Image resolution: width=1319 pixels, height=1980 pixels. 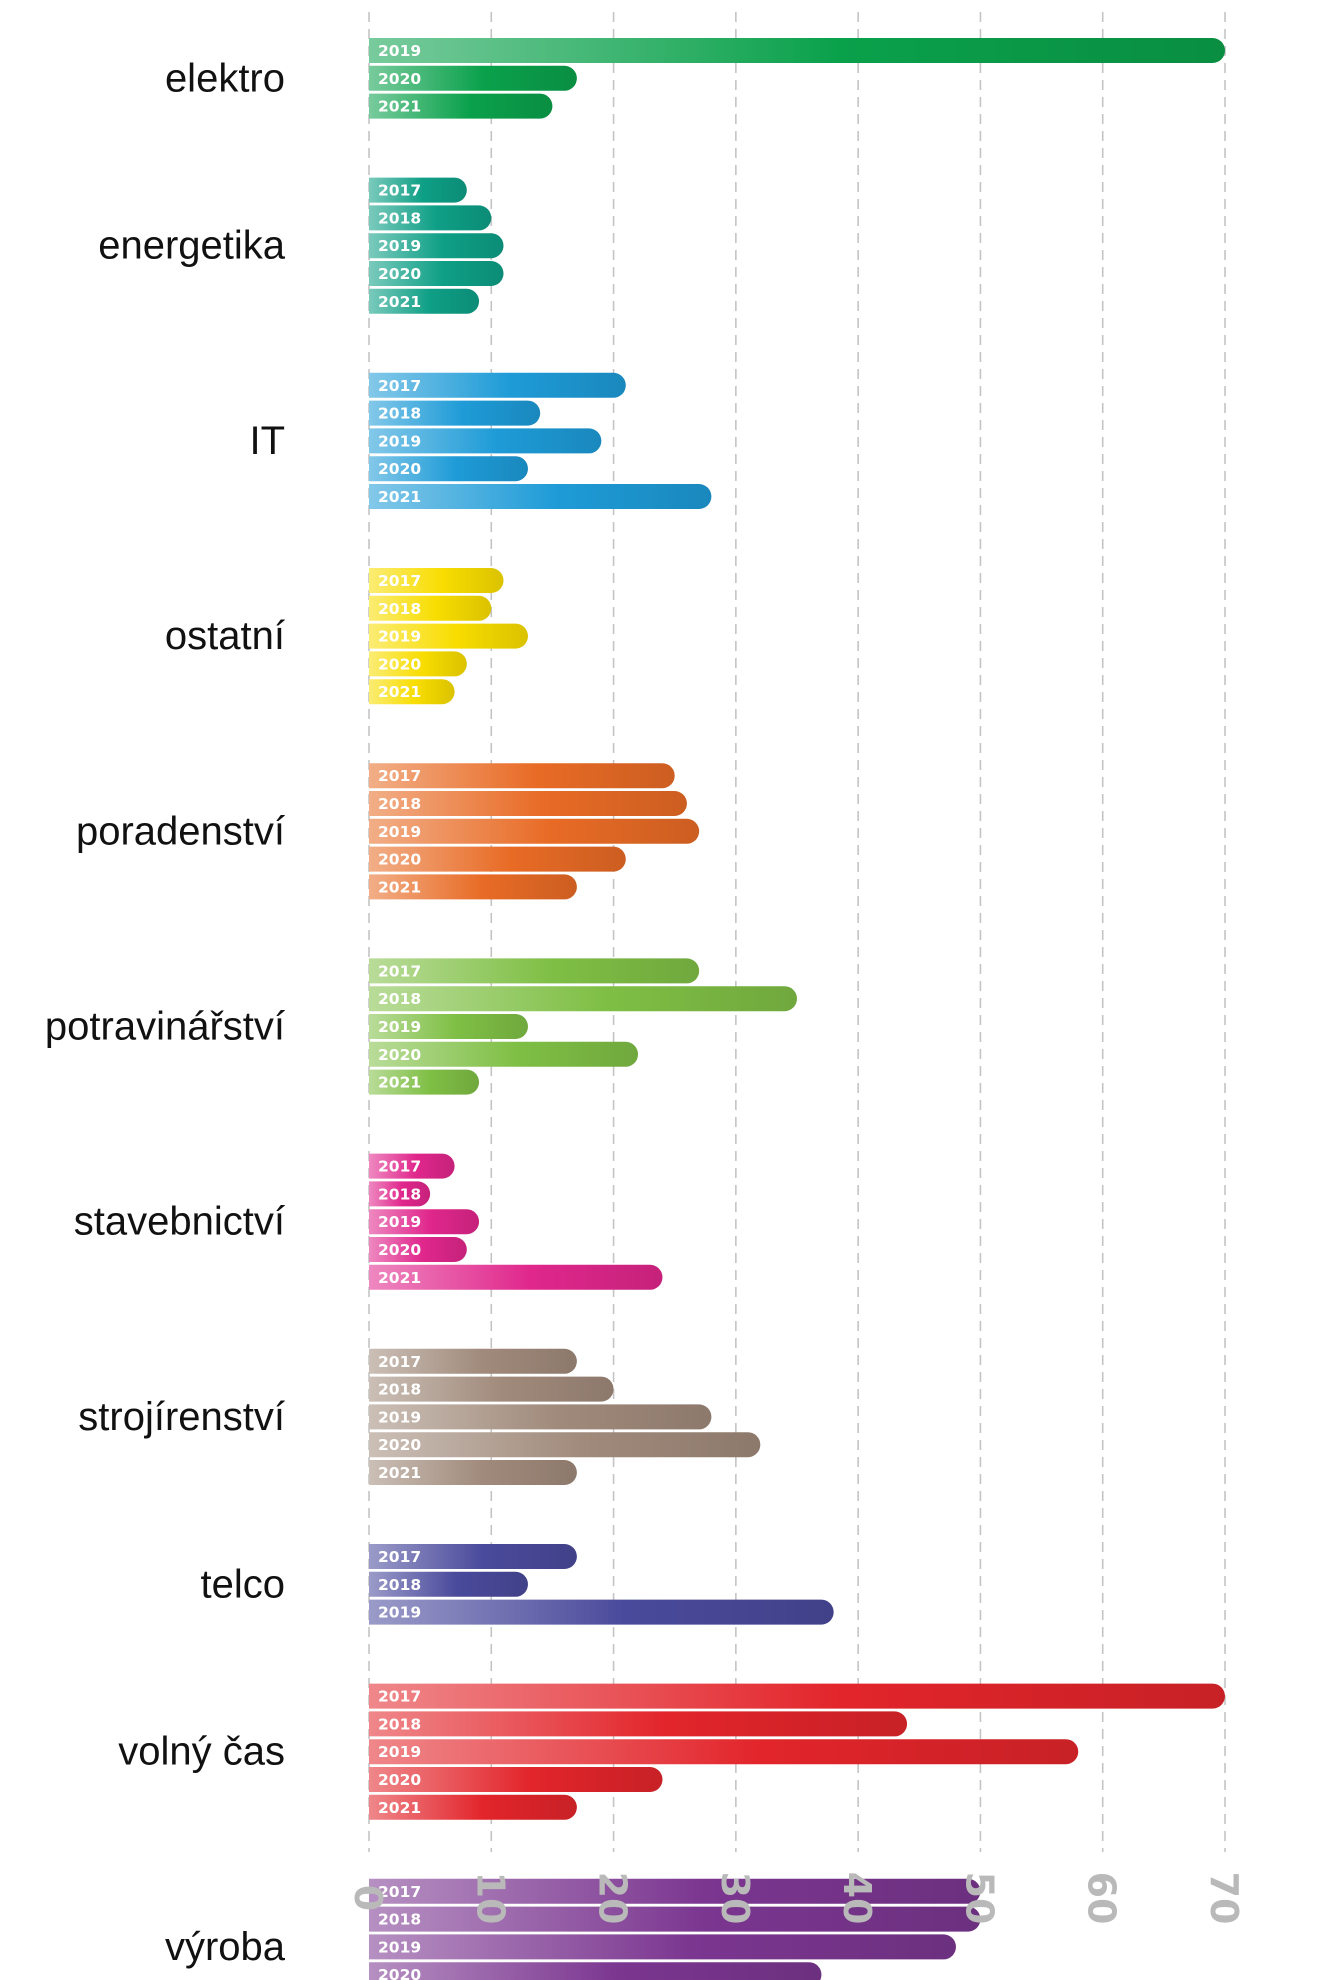 I want to click on category-label: IT, so click(x=267, y=441).